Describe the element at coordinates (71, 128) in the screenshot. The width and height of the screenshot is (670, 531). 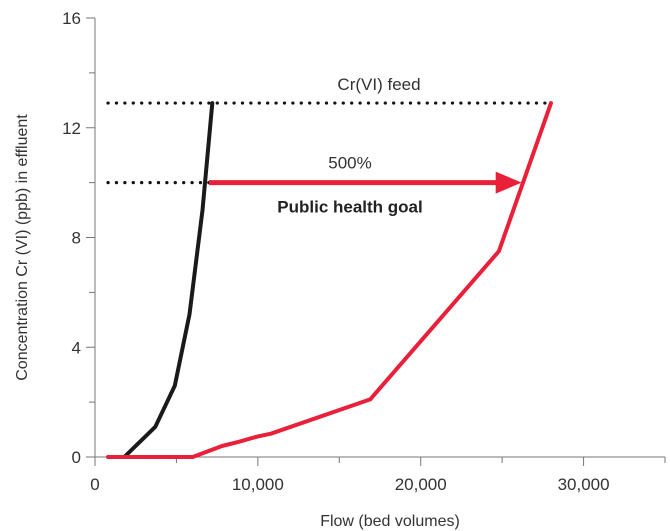
I see `y-tick-label: 12` at that location.